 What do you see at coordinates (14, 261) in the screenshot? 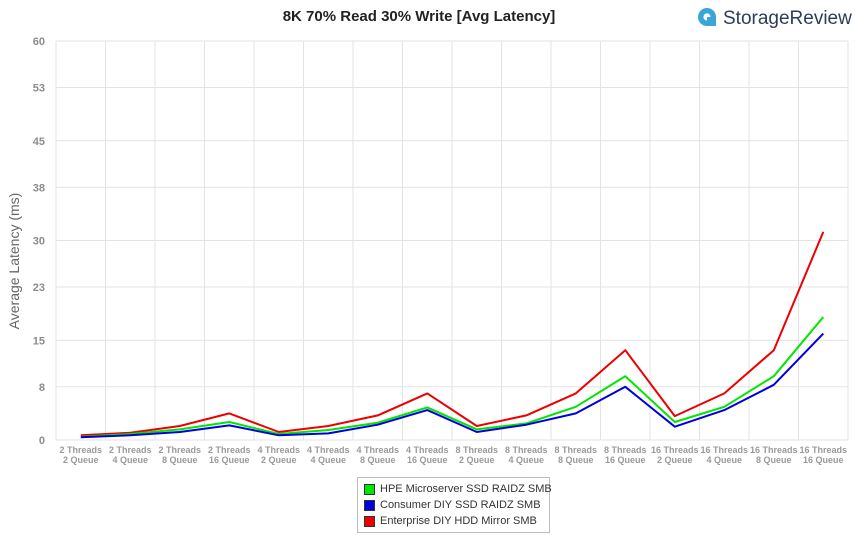
I see `y-axis-label: Average Latency (ms)` at bounding box center [14, 261].